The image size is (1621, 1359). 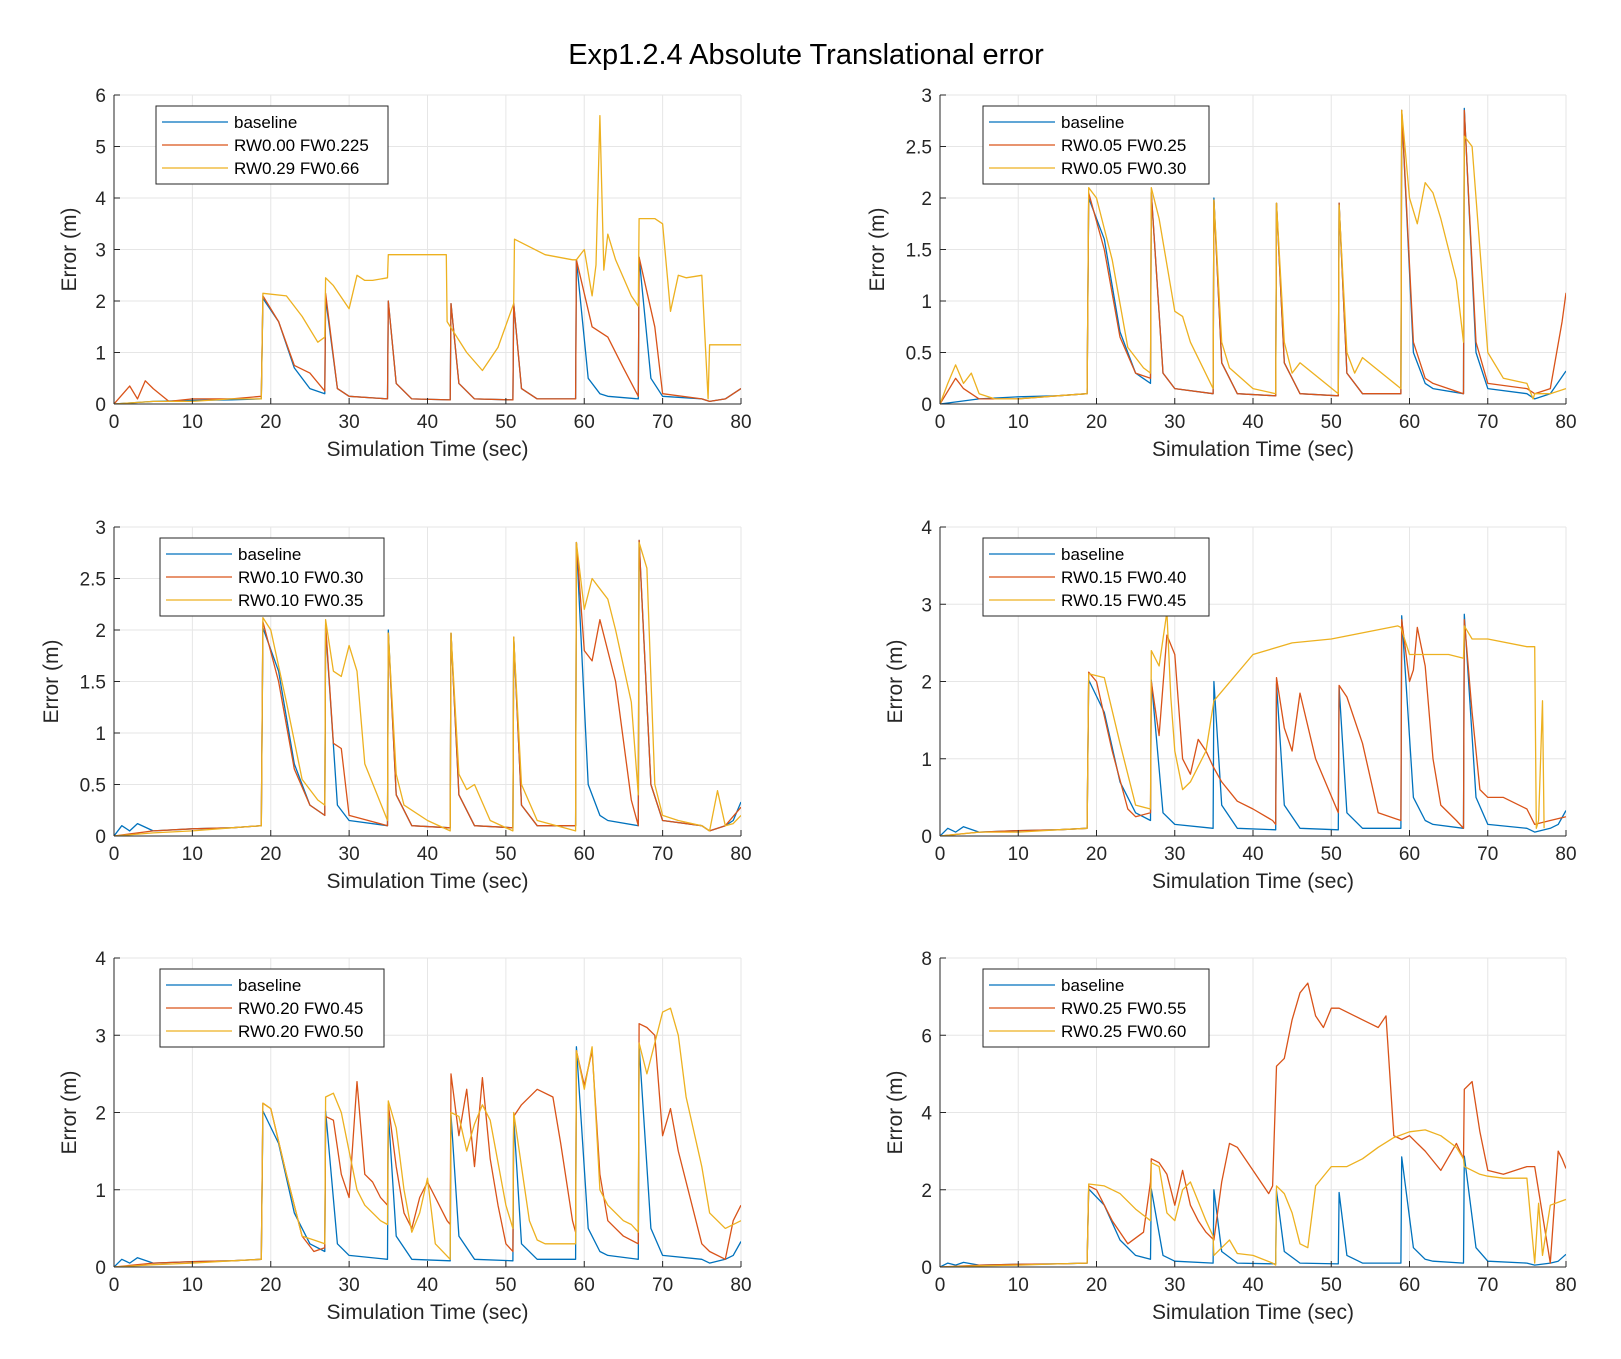 I want to click on legend-entry: RW0.15 FW0.40, so click(x=1123, y=577).